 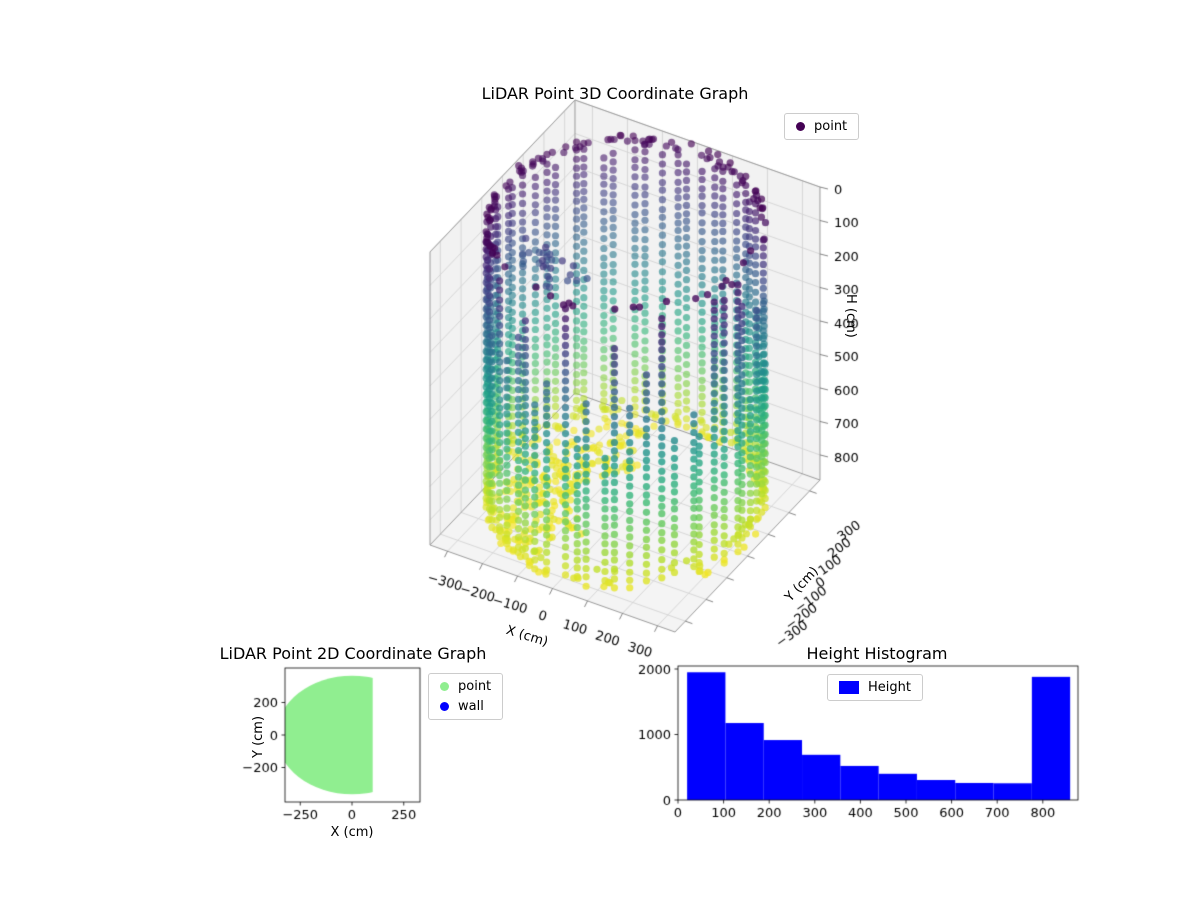 I want to click on plot2d-y-axis-label: Y (cm), so click(x=258, y=736).